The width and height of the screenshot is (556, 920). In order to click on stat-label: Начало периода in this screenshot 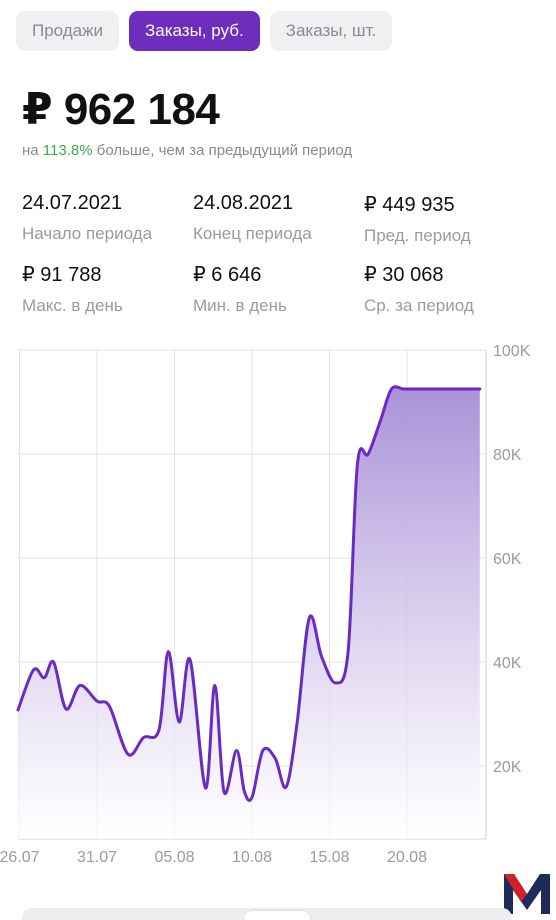, I will do `click(87, 233)`.